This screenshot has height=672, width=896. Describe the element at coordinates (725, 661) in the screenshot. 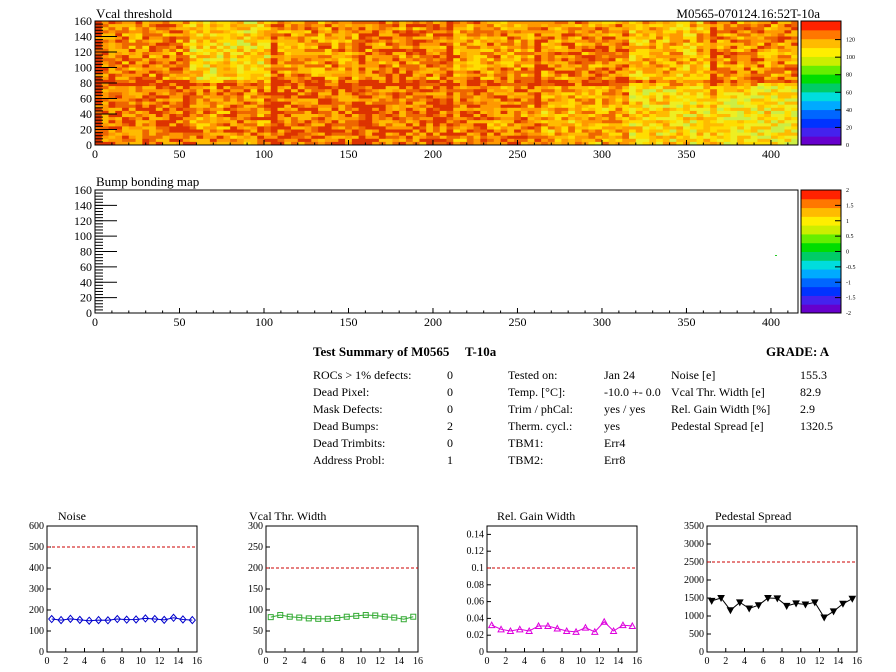

I see `trend-x-tick-label: 2` at that location.